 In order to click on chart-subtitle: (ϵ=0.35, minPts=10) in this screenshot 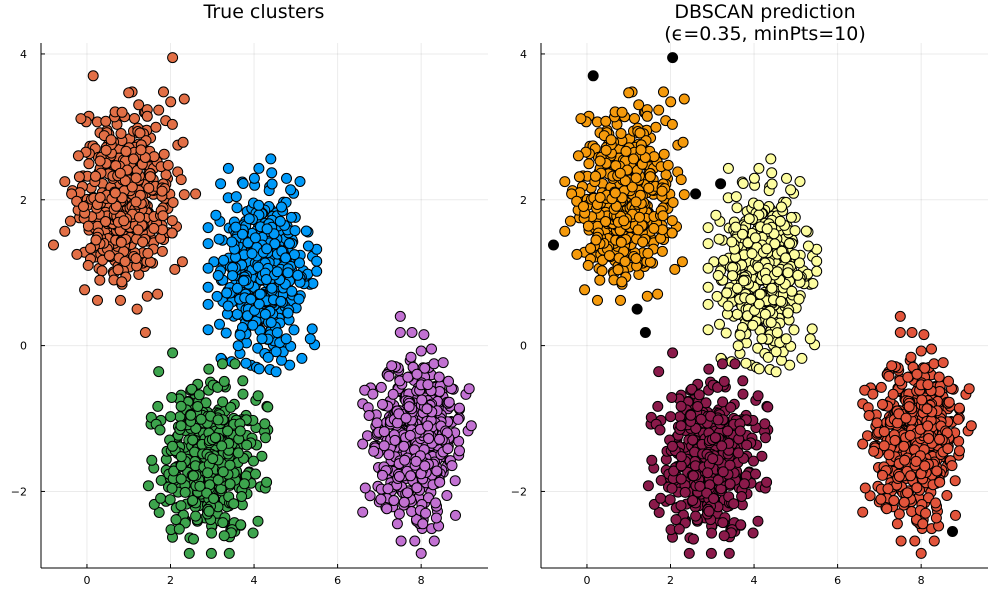, I will do `click(765, 34)`.